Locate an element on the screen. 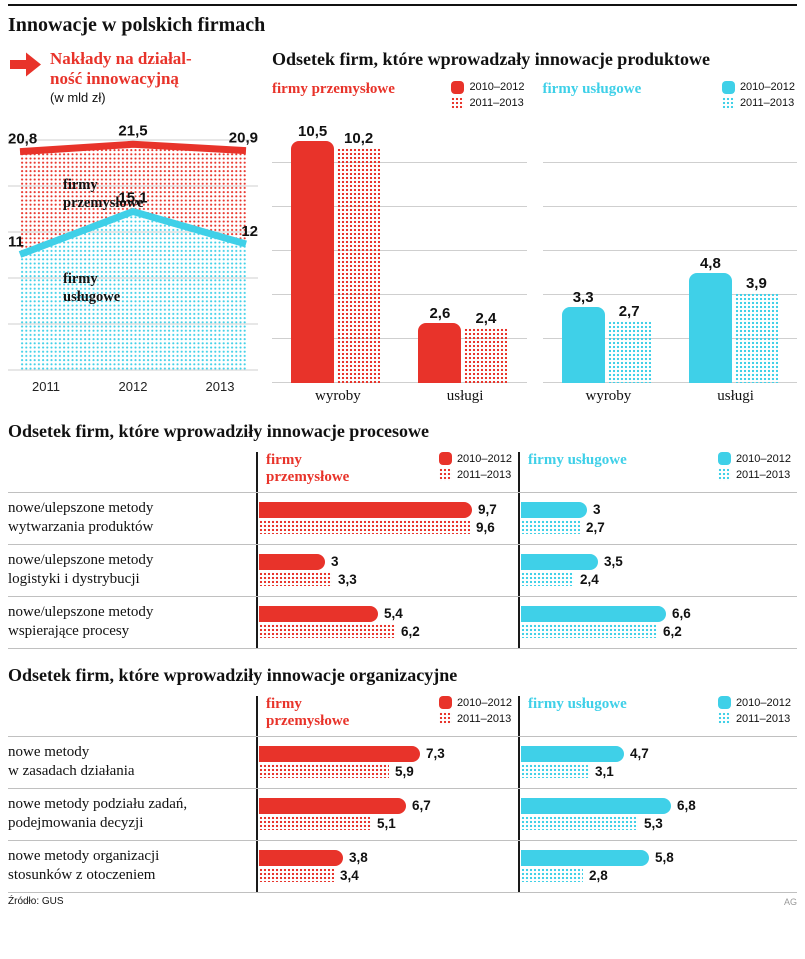 The image size is (805, 959). bar-value: 4,7 is located at coordinates (639, 754).